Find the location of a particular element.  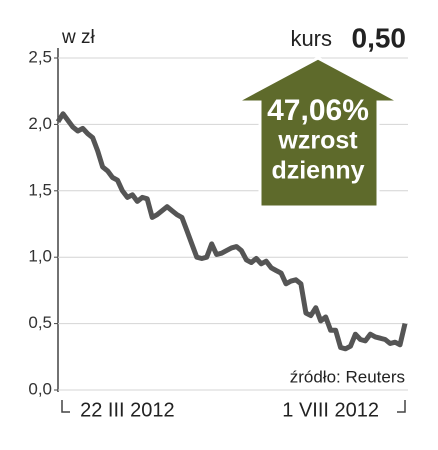

y-tick-label: 2,0 is located at coordinates (40, 123).